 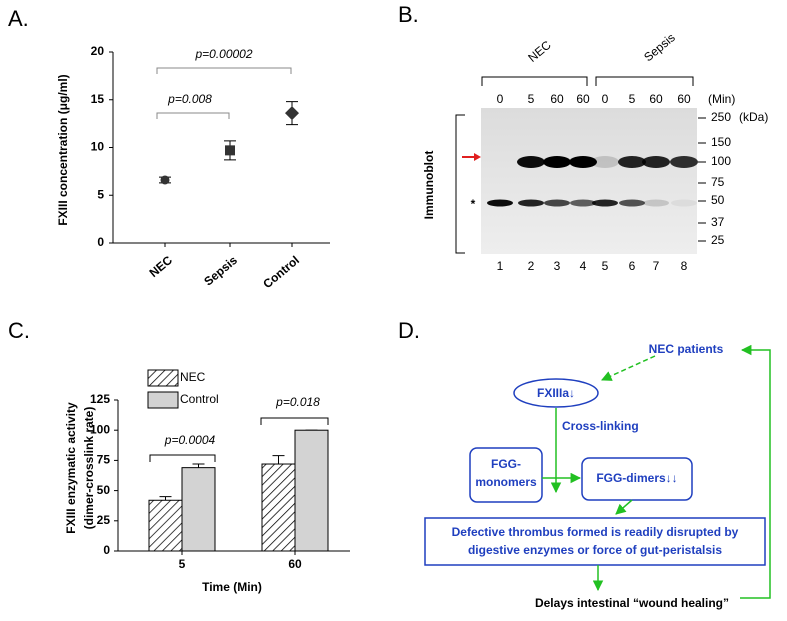 What do you see at coordinates (100, 194) in the screenshot?
I see `y-tick-label: 5` at bounding box center [100, 194].